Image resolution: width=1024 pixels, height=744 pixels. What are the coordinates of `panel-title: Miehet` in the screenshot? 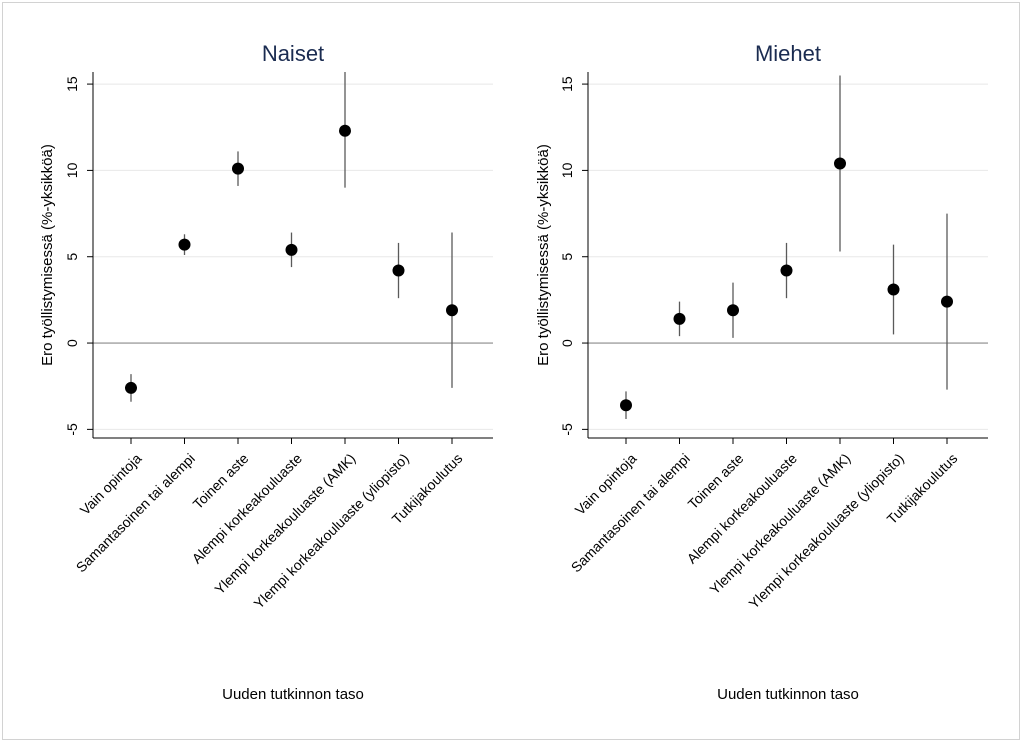 It's located at (788, 53).